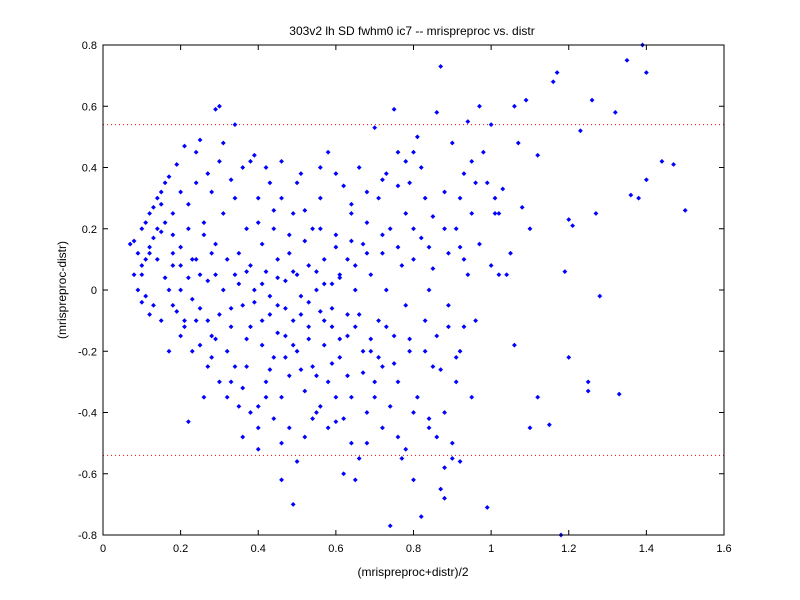 The image size is (800, 600). What do you see at coordinates (89, 230) in the screenshot?
I see `y-tick-label: 0.2` at bounding box center [89, 230].